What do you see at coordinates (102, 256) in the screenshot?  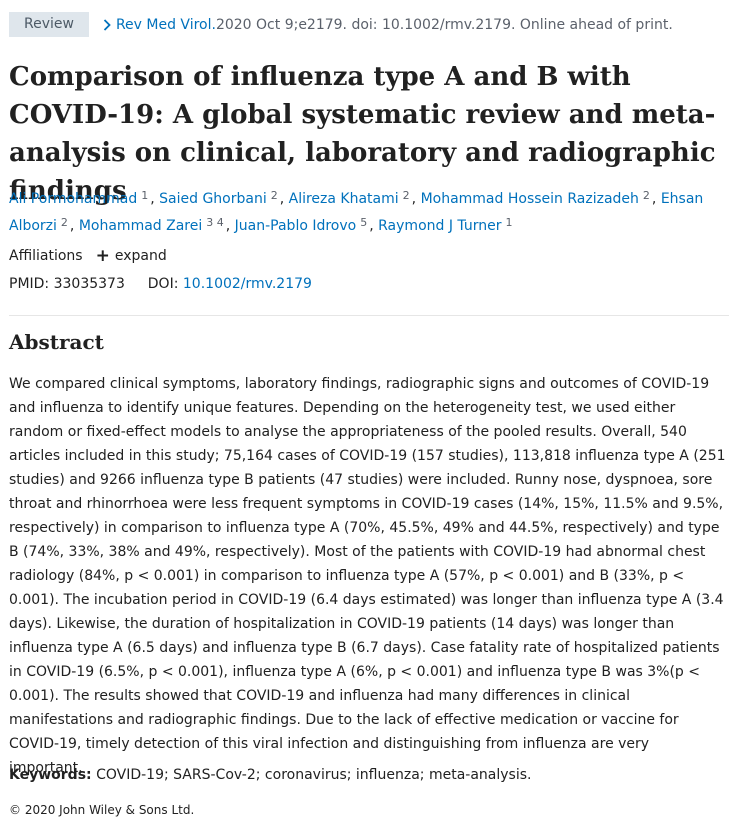 I see `plus-icon: +` at bounding box center [102, 256].